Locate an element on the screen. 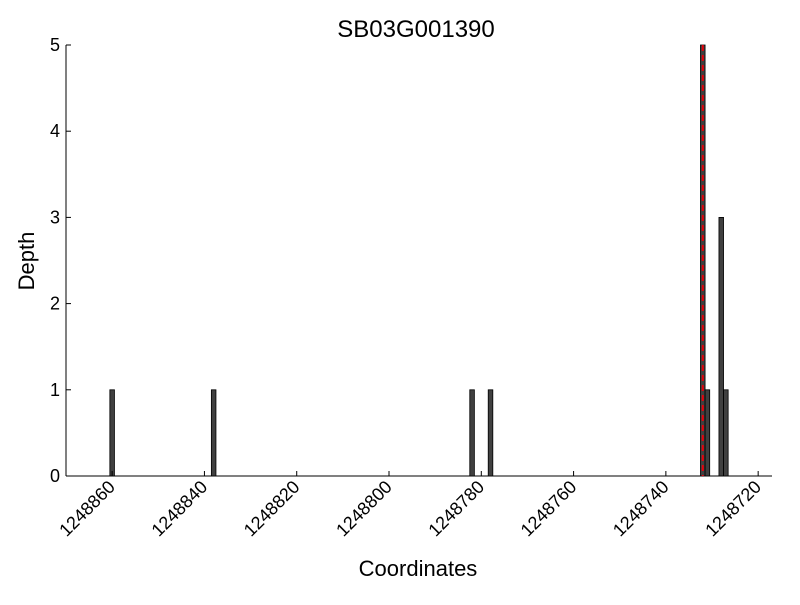 This screenshot has height=605, width=800. x-axis-label: Coordinates is located at coordinates (418, 568).